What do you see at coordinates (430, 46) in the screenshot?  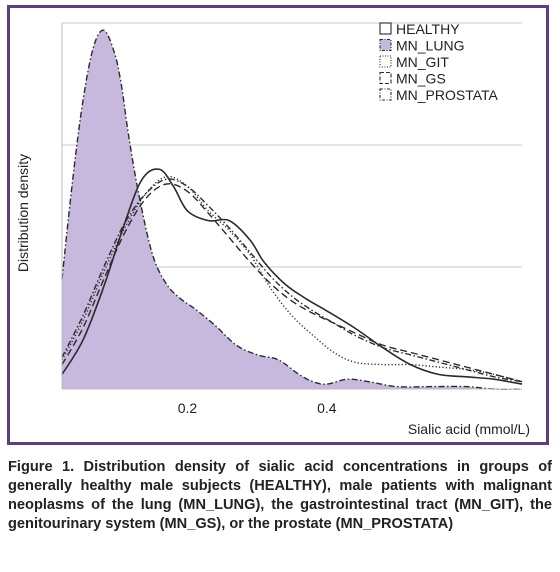 I see `legend-label-mn-lung: MN_LUNG` at bounding box center [430, 46].